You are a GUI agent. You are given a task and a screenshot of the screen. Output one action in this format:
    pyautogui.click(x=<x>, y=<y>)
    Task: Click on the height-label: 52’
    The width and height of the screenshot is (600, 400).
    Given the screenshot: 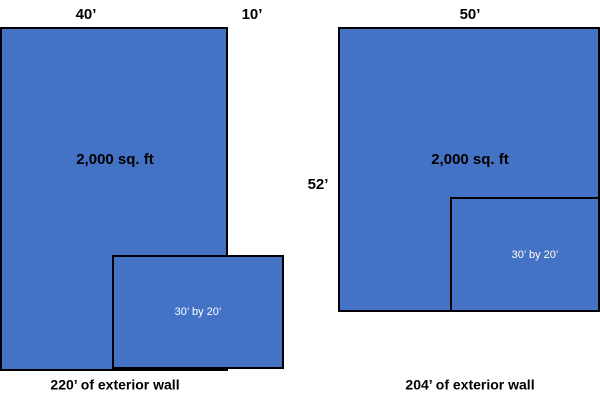 What is the action you would take?
    pyautogui.click(x=318, y=184)
    